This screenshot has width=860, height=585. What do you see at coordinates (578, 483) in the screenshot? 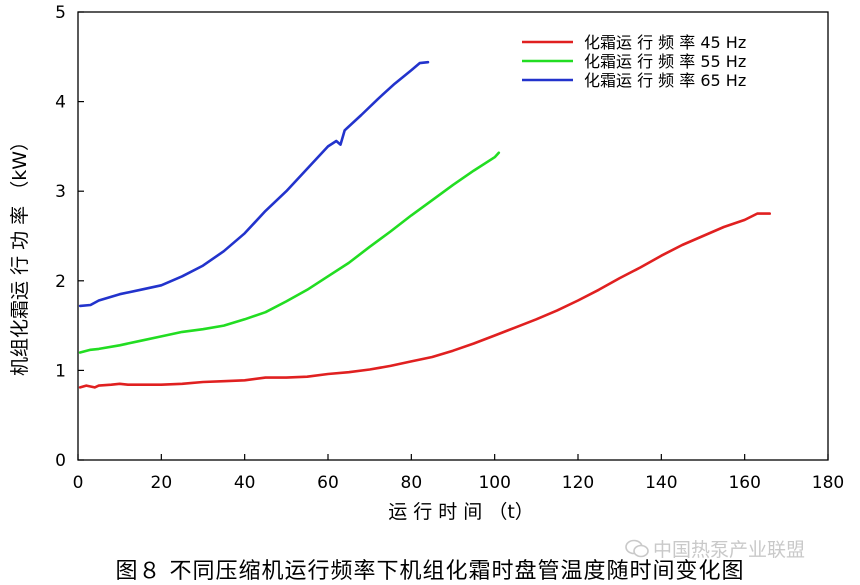
I see `x-tick-label: 120` at bounding box center [578, 483].